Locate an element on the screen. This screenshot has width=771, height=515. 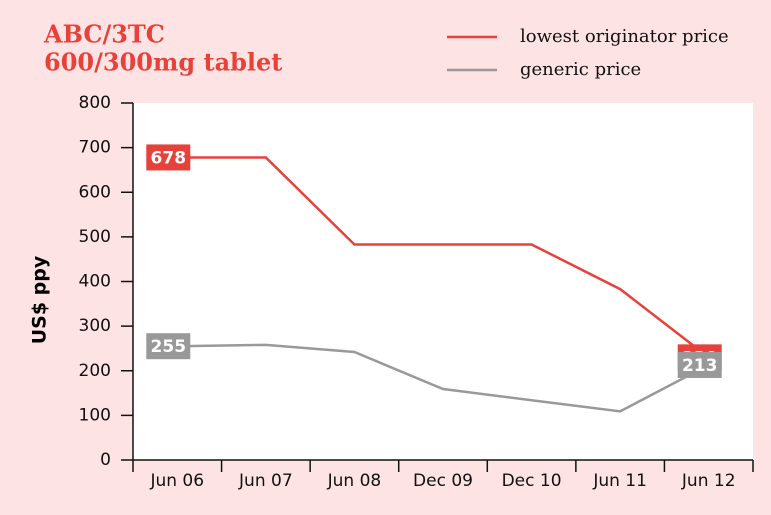
data-label: 678 is located at coordinates (169, 158).